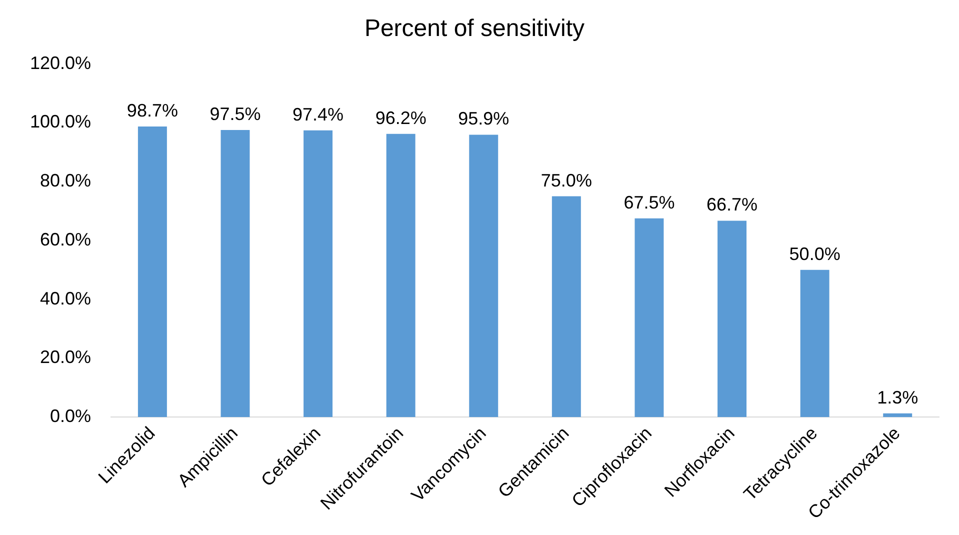 This screenshot has width=959, height=535. What do you see at coordinates (66, 239) in the screenshot?
I see `y-tick-label: 60.0%` at bounding box center [66, 239].